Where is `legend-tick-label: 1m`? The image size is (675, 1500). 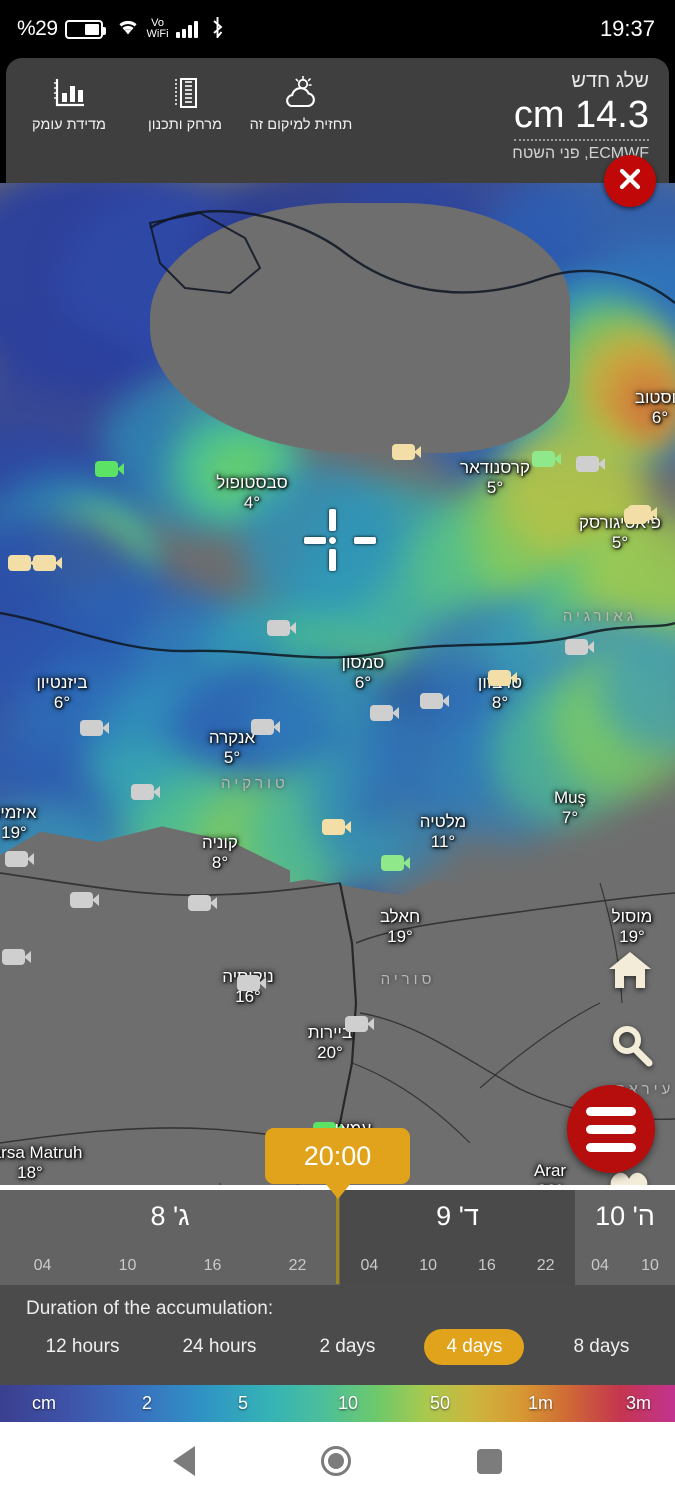
legend-tick-label: 1m is located at coordinates (541, 1403).